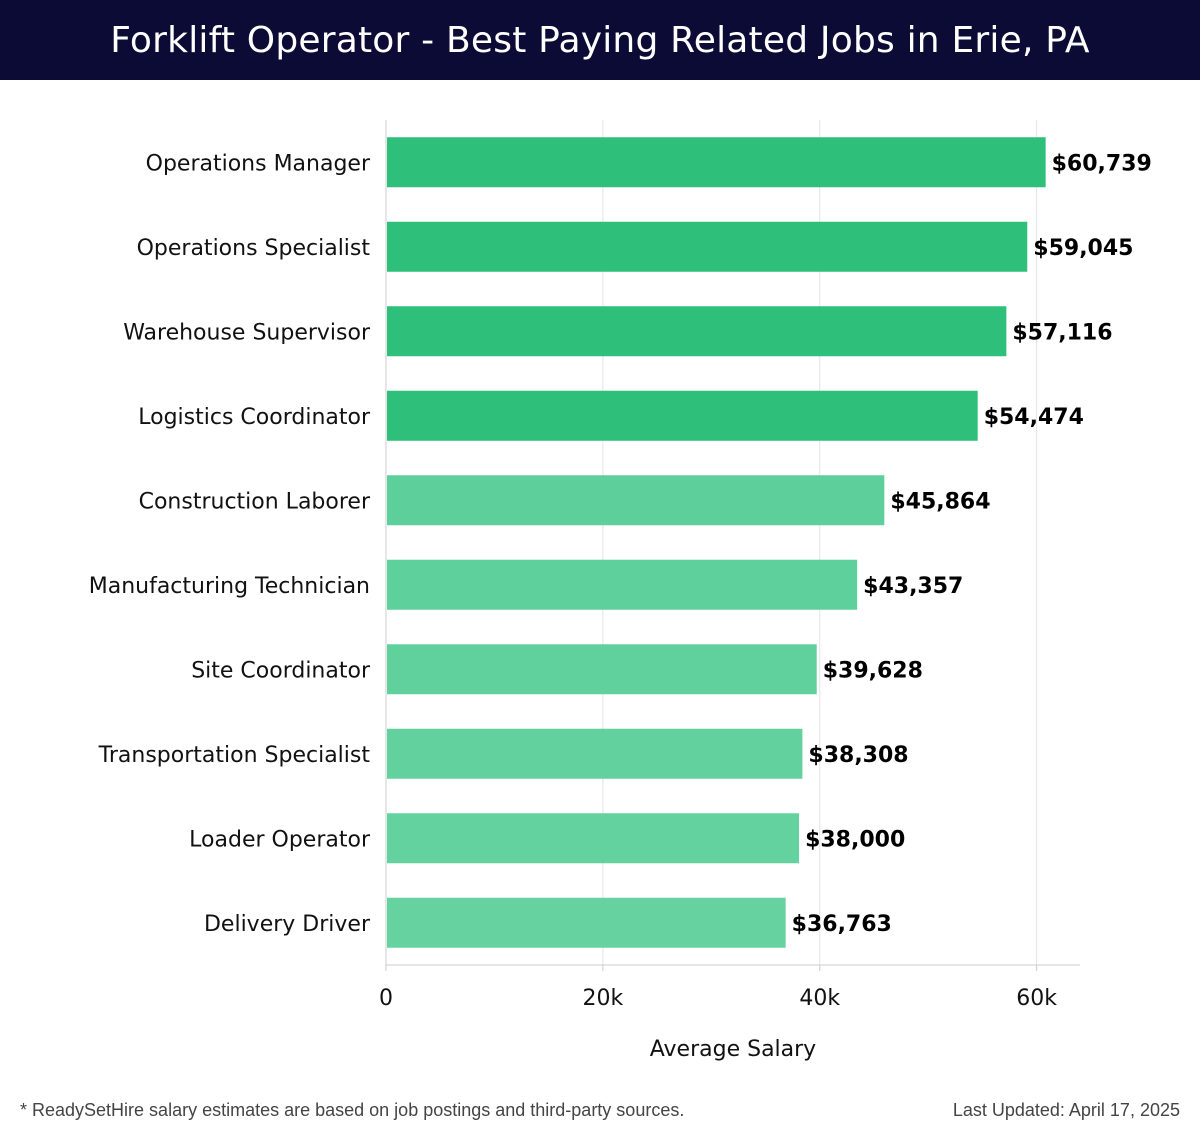 This screenshot has height=1140, width=1200. What do you see at coordinates (234, 755) in the screenshot?
I see `category-label: Transportation Specialist` at bounding box center [234, 755].